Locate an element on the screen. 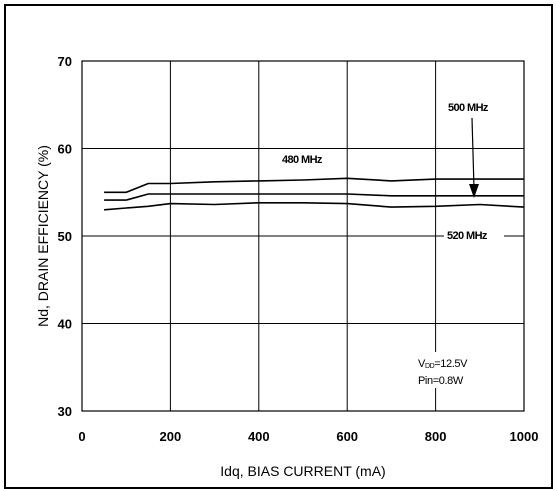 The image size is (557, 491). x-tick-label: 1000 is located at coordinates (524, 436).